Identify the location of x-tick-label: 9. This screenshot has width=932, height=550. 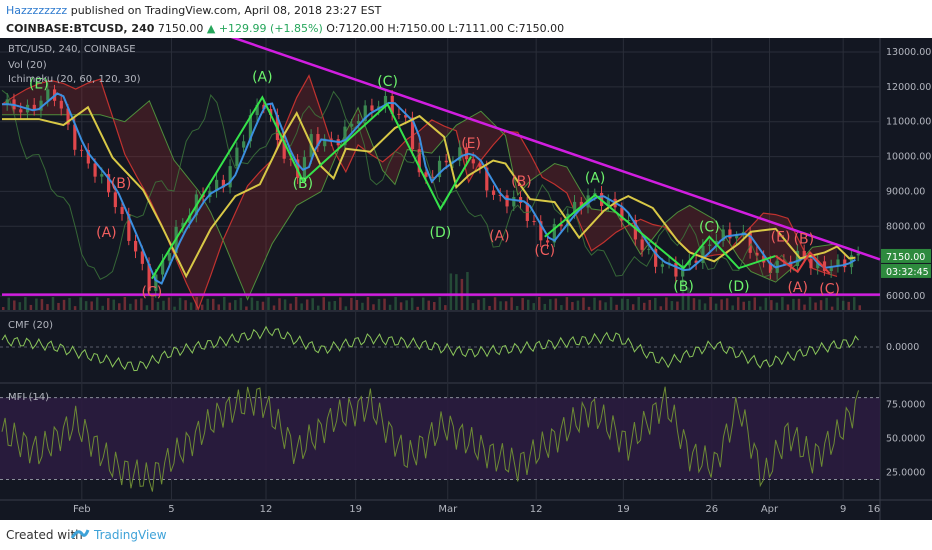
(843, 509).